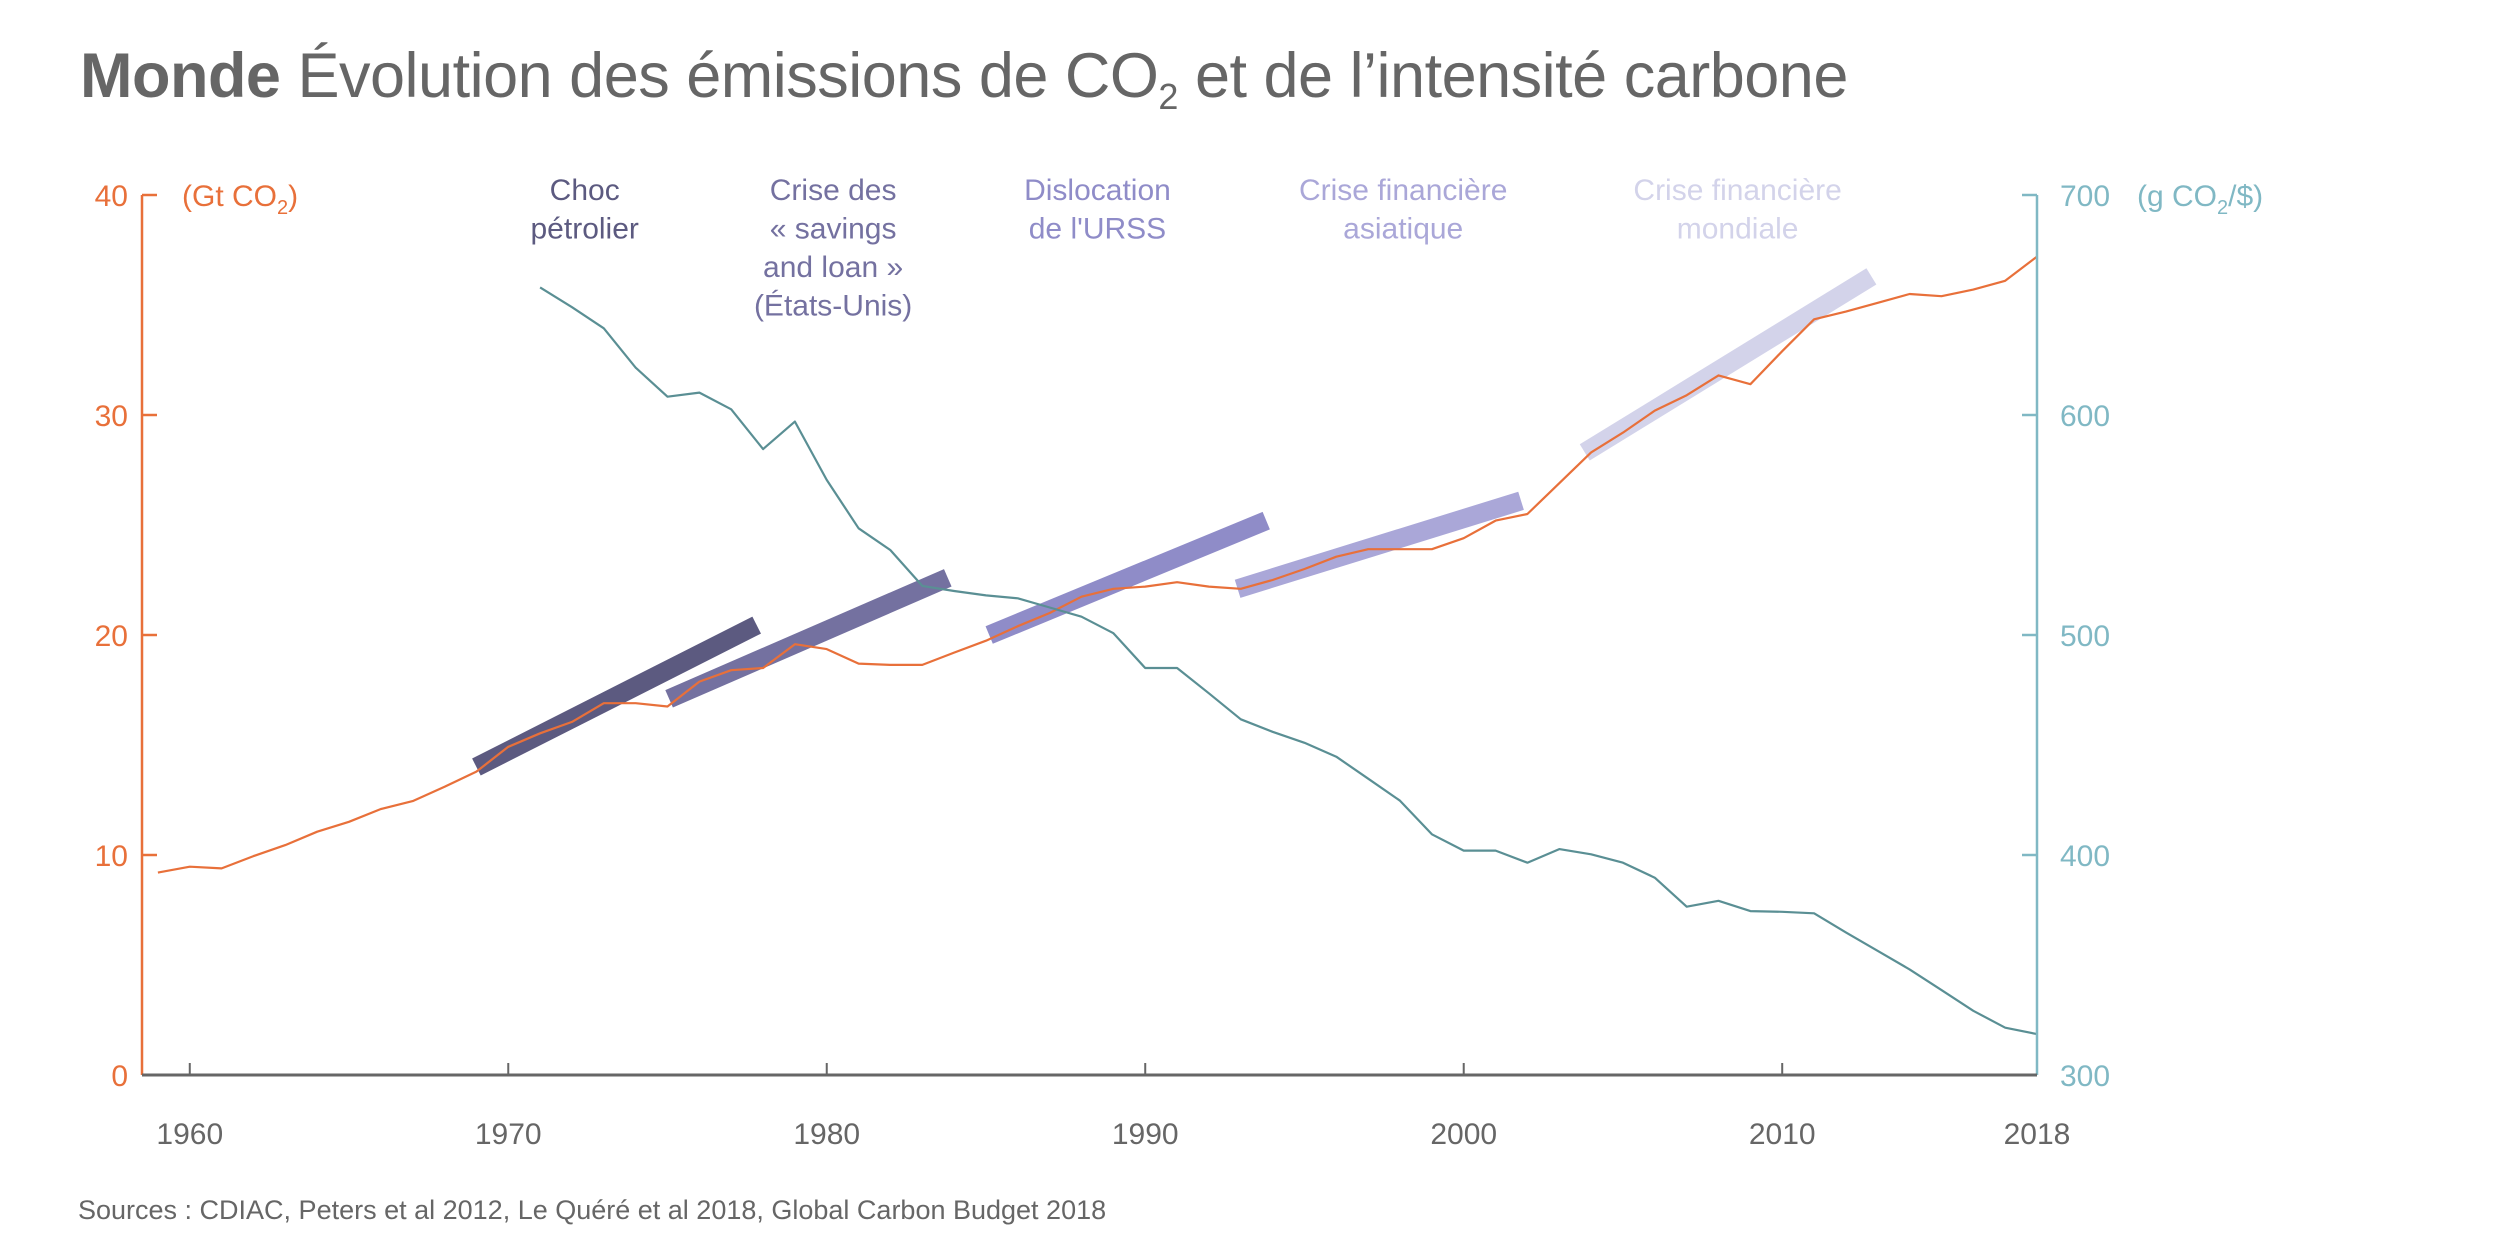 Image resolution: width=2500 pixels, height=1250 pixels. Describe the element at coordinates (1782, 1134) in the screenshot. I see `x-tick-label: 2010` at that location.